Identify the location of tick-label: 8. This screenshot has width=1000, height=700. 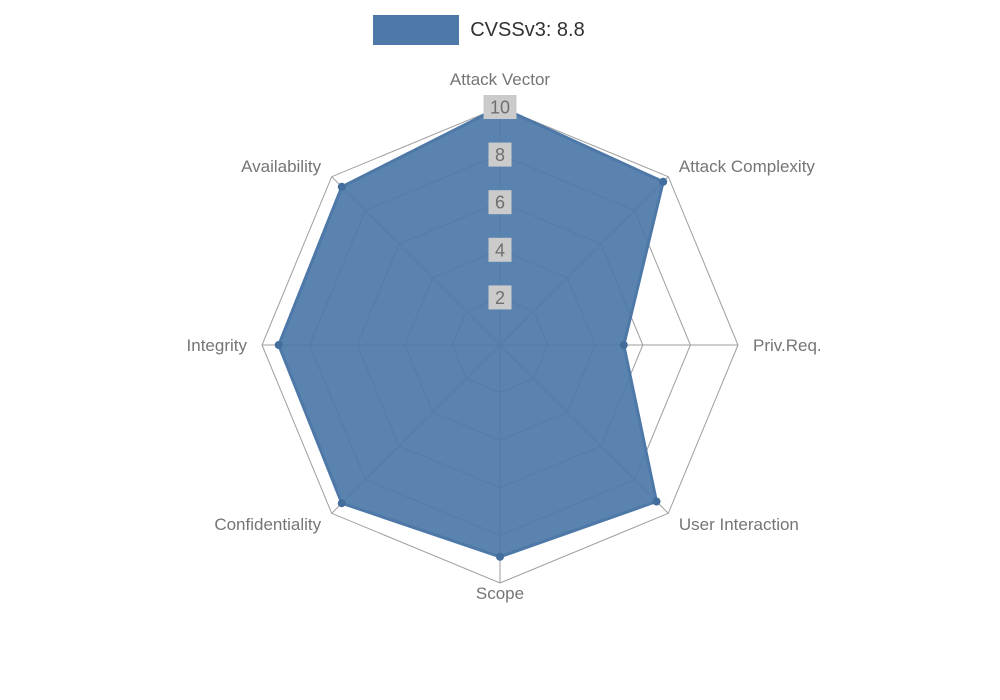
(500, 155).